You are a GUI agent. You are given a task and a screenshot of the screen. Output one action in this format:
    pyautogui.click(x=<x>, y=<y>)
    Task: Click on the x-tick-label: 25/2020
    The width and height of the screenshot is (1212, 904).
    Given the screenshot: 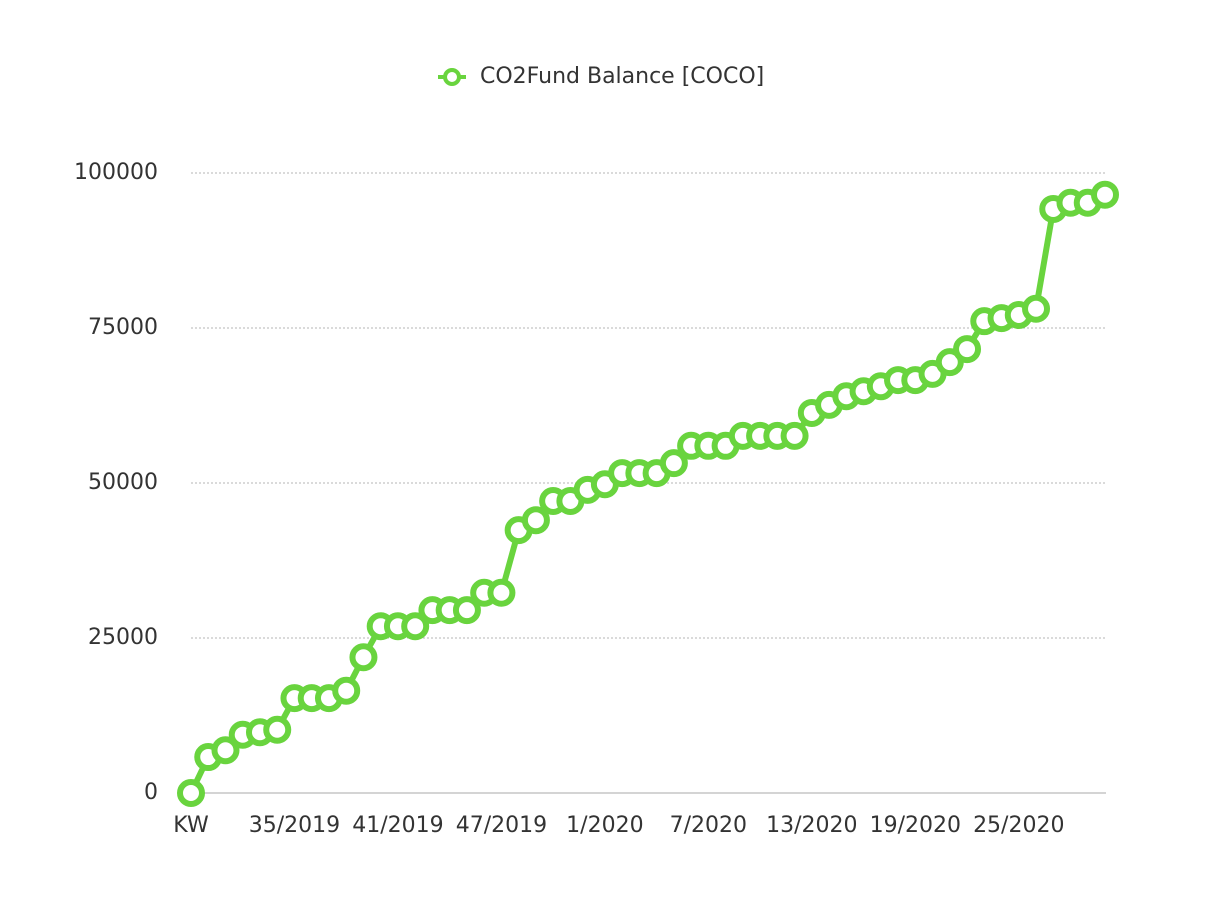 What is the action you would take?
    pyautogui.click(x=1018, y=825)
    